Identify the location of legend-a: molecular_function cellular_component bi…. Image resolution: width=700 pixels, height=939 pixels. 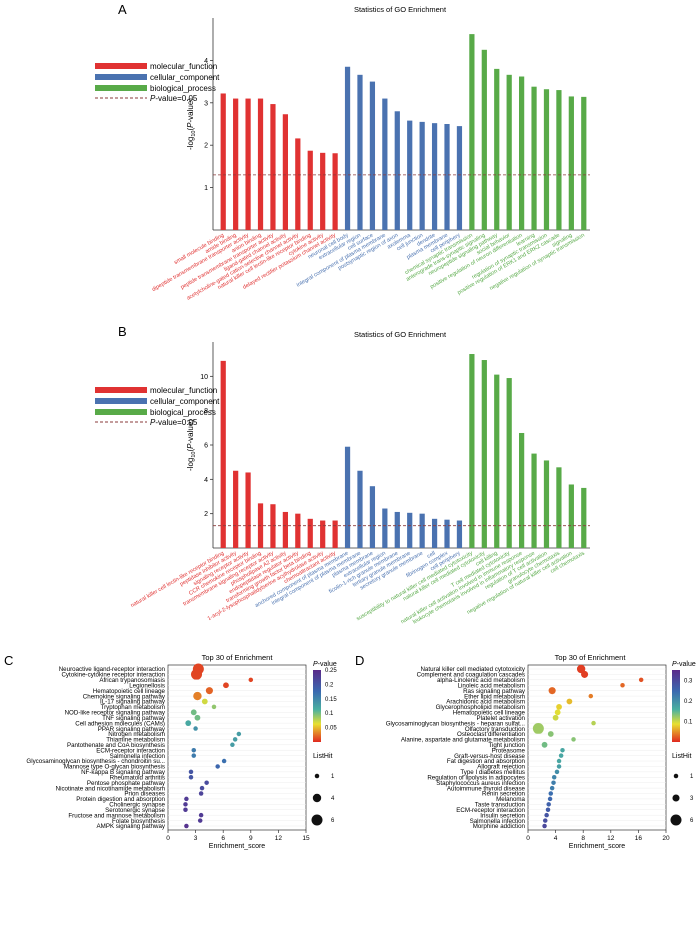
(157, 82).